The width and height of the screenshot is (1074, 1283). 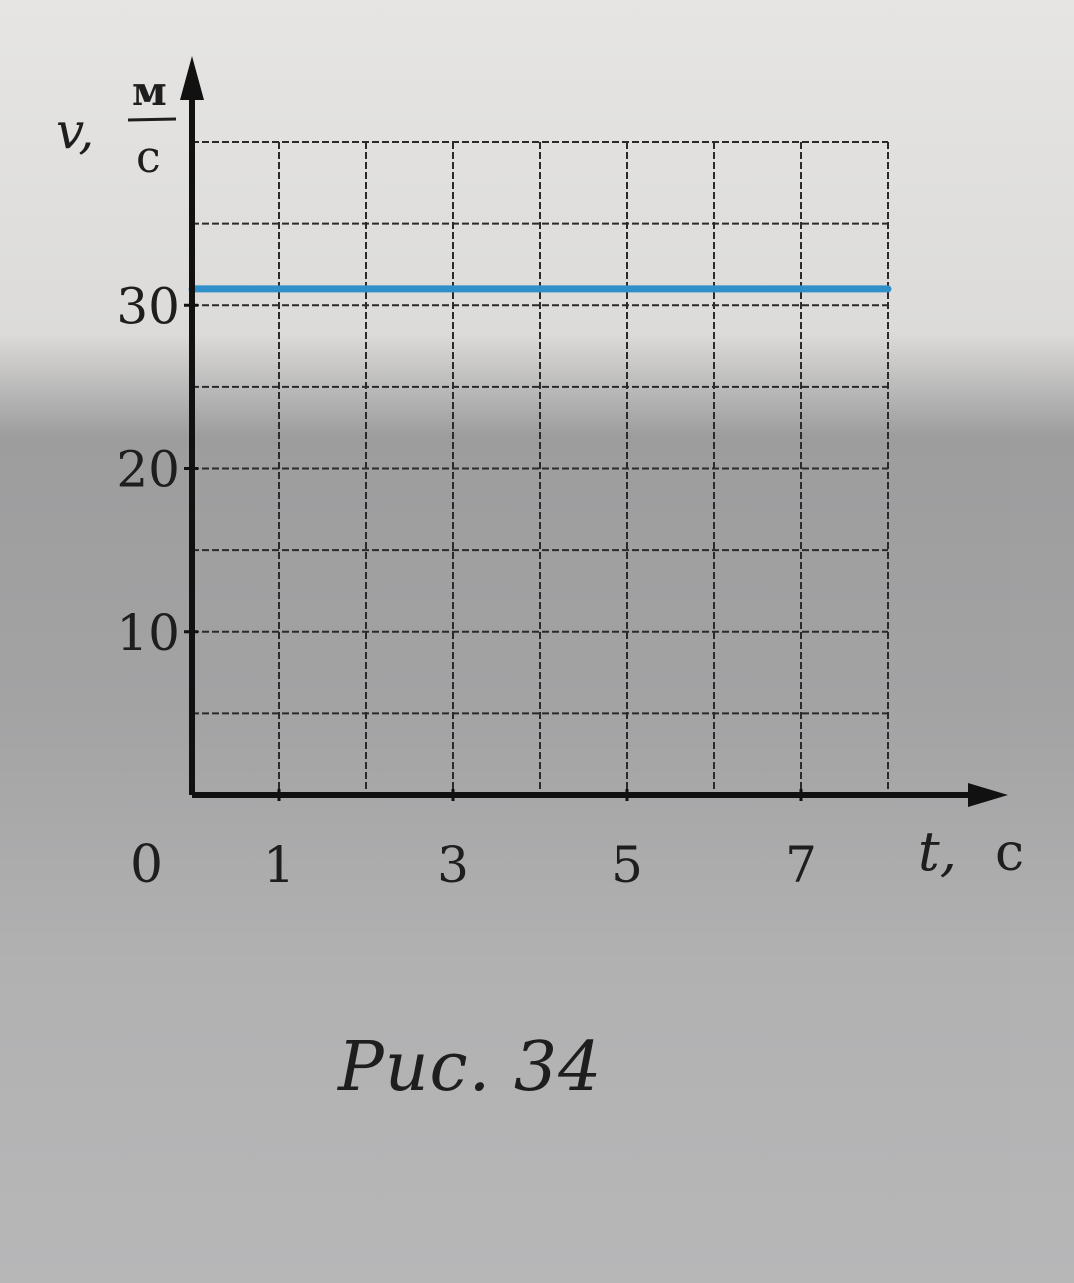 I want to click on y-tick-label: 30, so click(x=148, y=306).